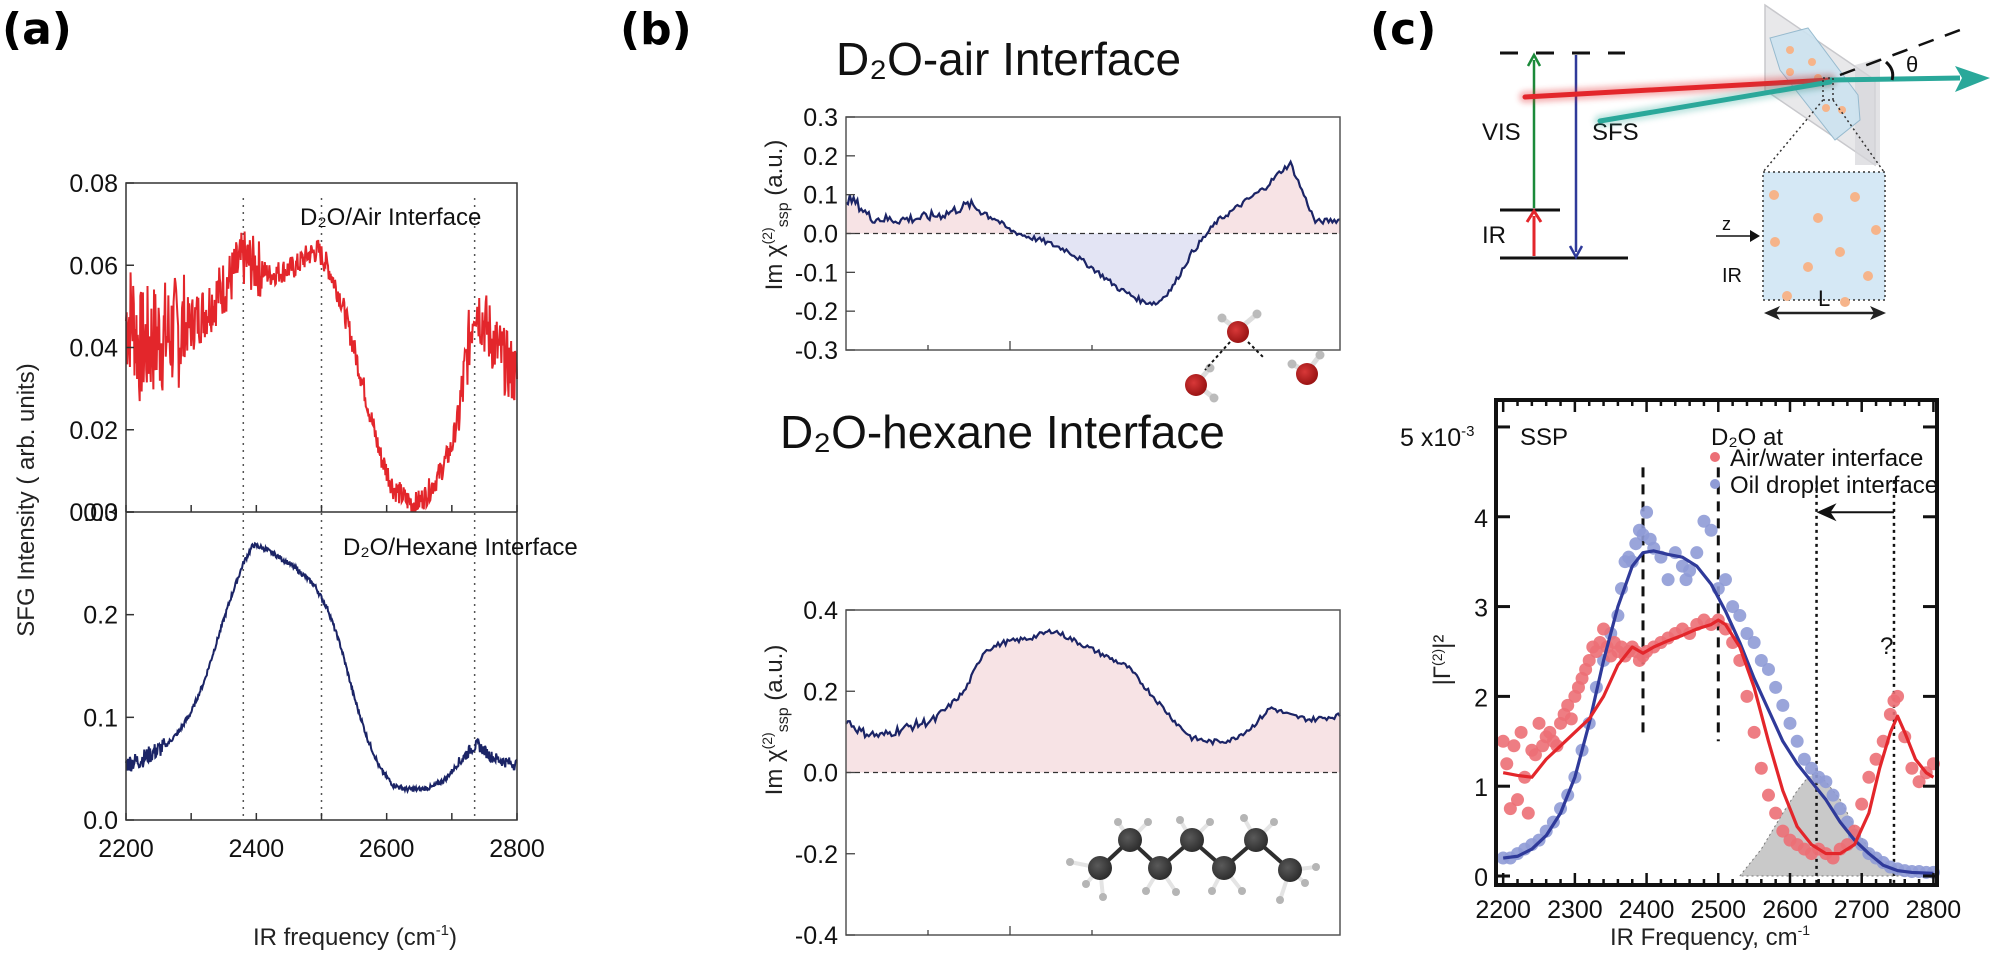 This screenshot has height=955, width=2000. Describe the element at coordinates (387, 849) in the screenshot. I see `x-tick-label: 2600` at that location.